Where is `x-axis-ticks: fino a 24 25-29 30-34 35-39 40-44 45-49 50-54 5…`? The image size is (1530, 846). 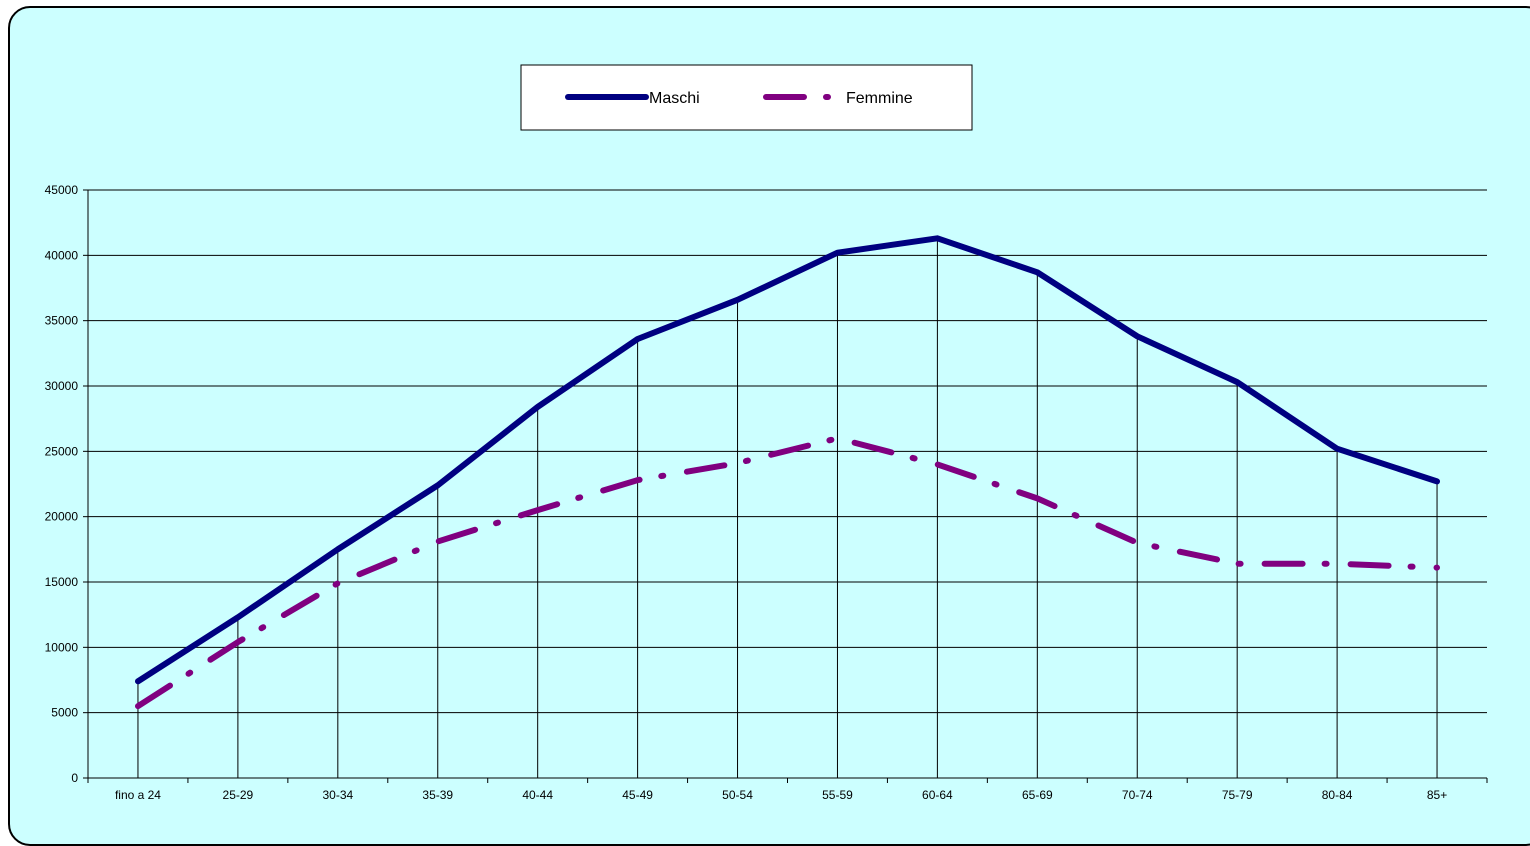 x-axis-ticks: fino a 24 25-29 30-34 35-39 40-44 45-49 50-54 5… is located at coordinates (781, 795).